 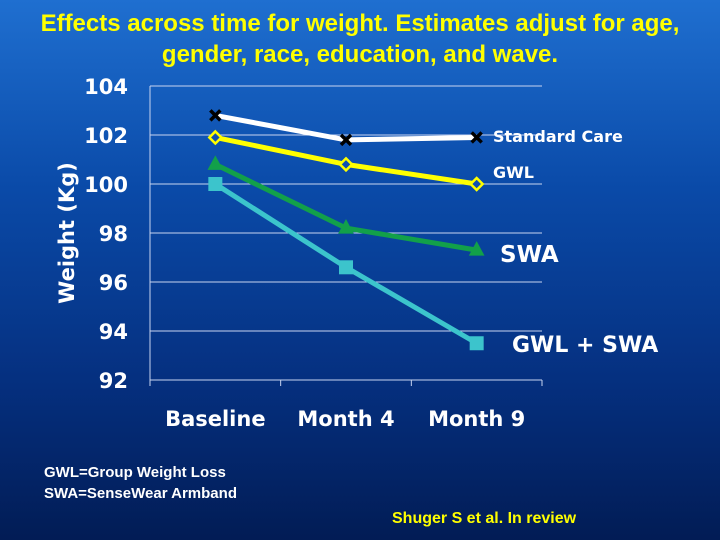 What do you see at coordinates (345, 127) in the screenshot?
I see `series-line-standard-care` at bounding box center [345, 127].